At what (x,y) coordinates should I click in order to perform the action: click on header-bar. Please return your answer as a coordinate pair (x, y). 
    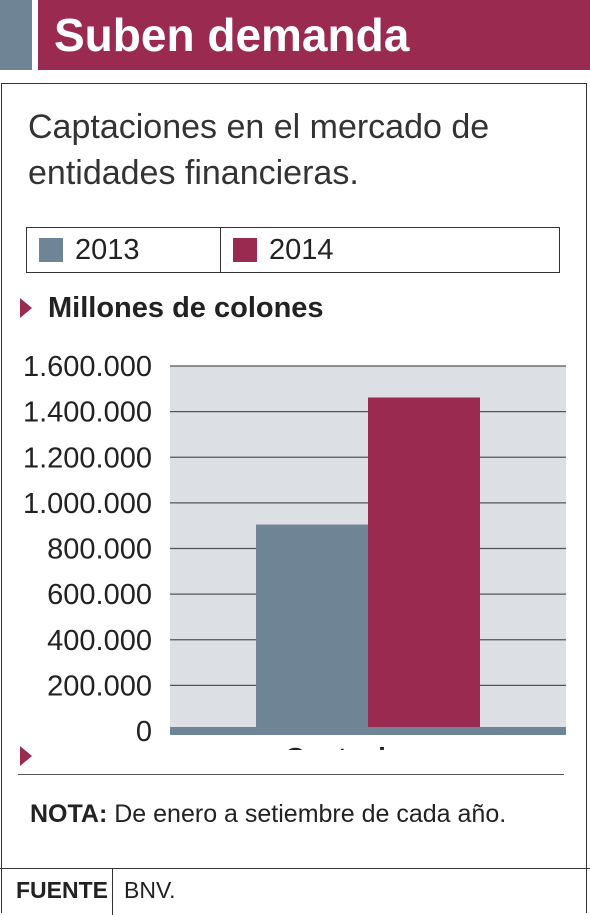
    Looking at the image, I should click on (314, 35).